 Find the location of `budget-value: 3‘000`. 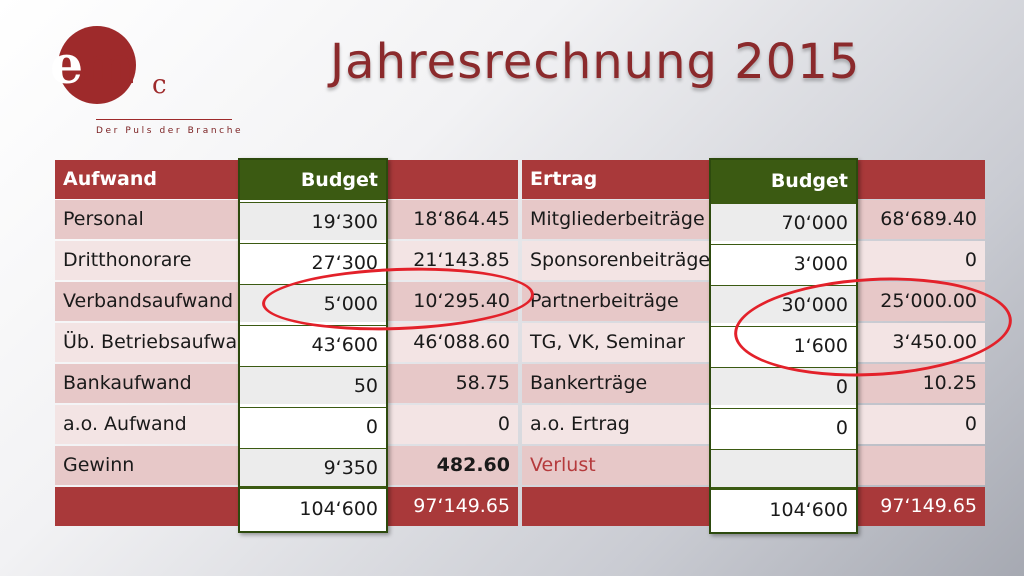

budget-value: 3‘000 is located at coordinates (783, 263).